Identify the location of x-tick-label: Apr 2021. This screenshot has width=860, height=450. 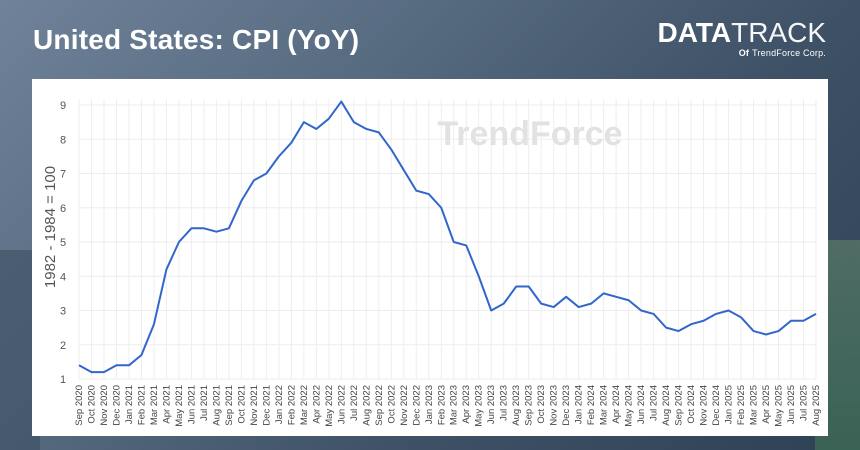
(166, 404).